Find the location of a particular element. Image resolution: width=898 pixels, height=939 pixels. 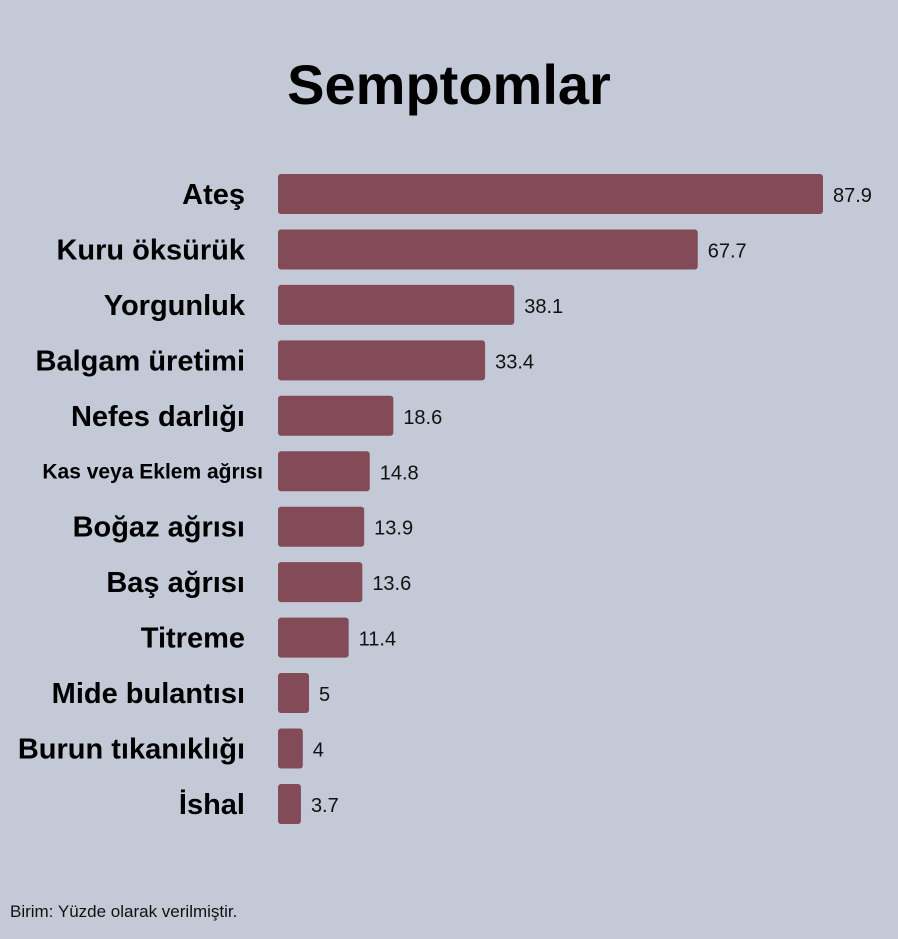

category-label: Balgam üretimi is located at coordinates (141, 361).